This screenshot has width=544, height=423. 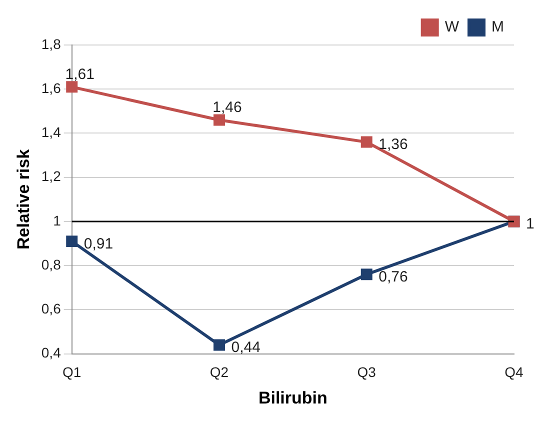 I want to click on legend-label: M, so click(x=498, y=27).